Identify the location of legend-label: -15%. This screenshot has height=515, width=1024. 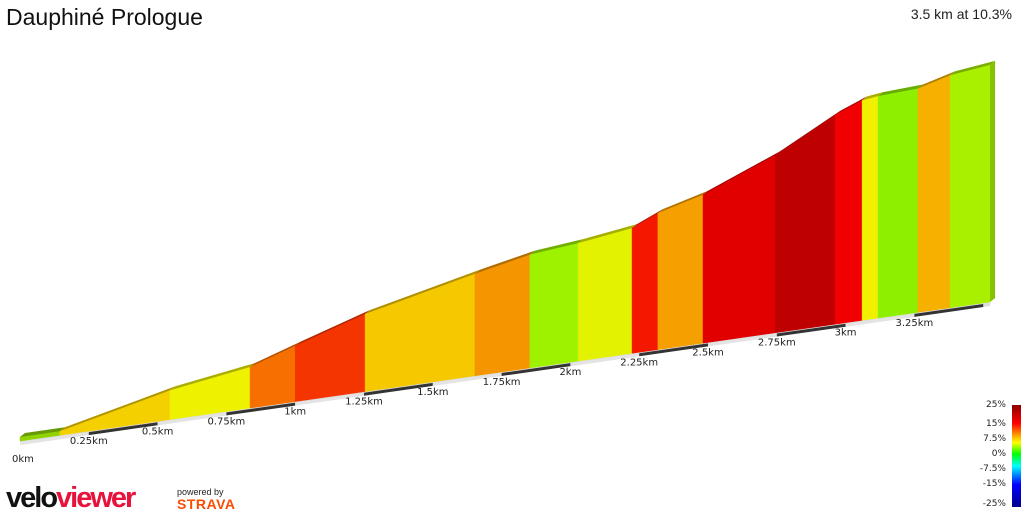
(994, 484).